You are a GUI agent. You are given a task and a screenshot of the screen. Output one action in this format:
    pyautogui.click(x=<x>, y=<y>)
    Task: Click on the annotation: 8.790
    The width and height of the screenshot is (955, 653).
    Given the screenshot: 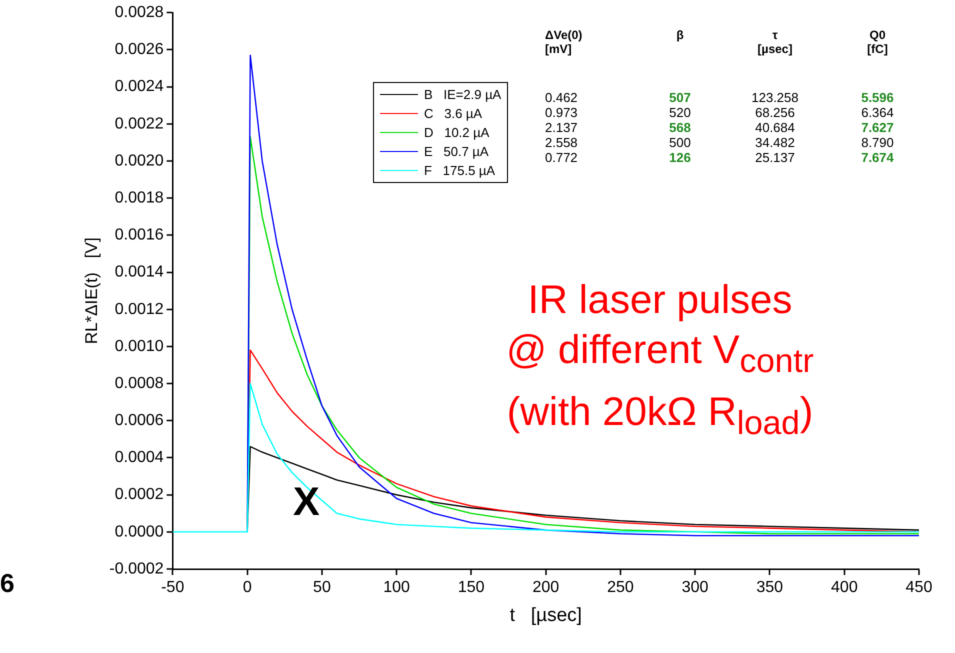 What is the action you would take?
    pyautogui.click(x=877, y=142)
    